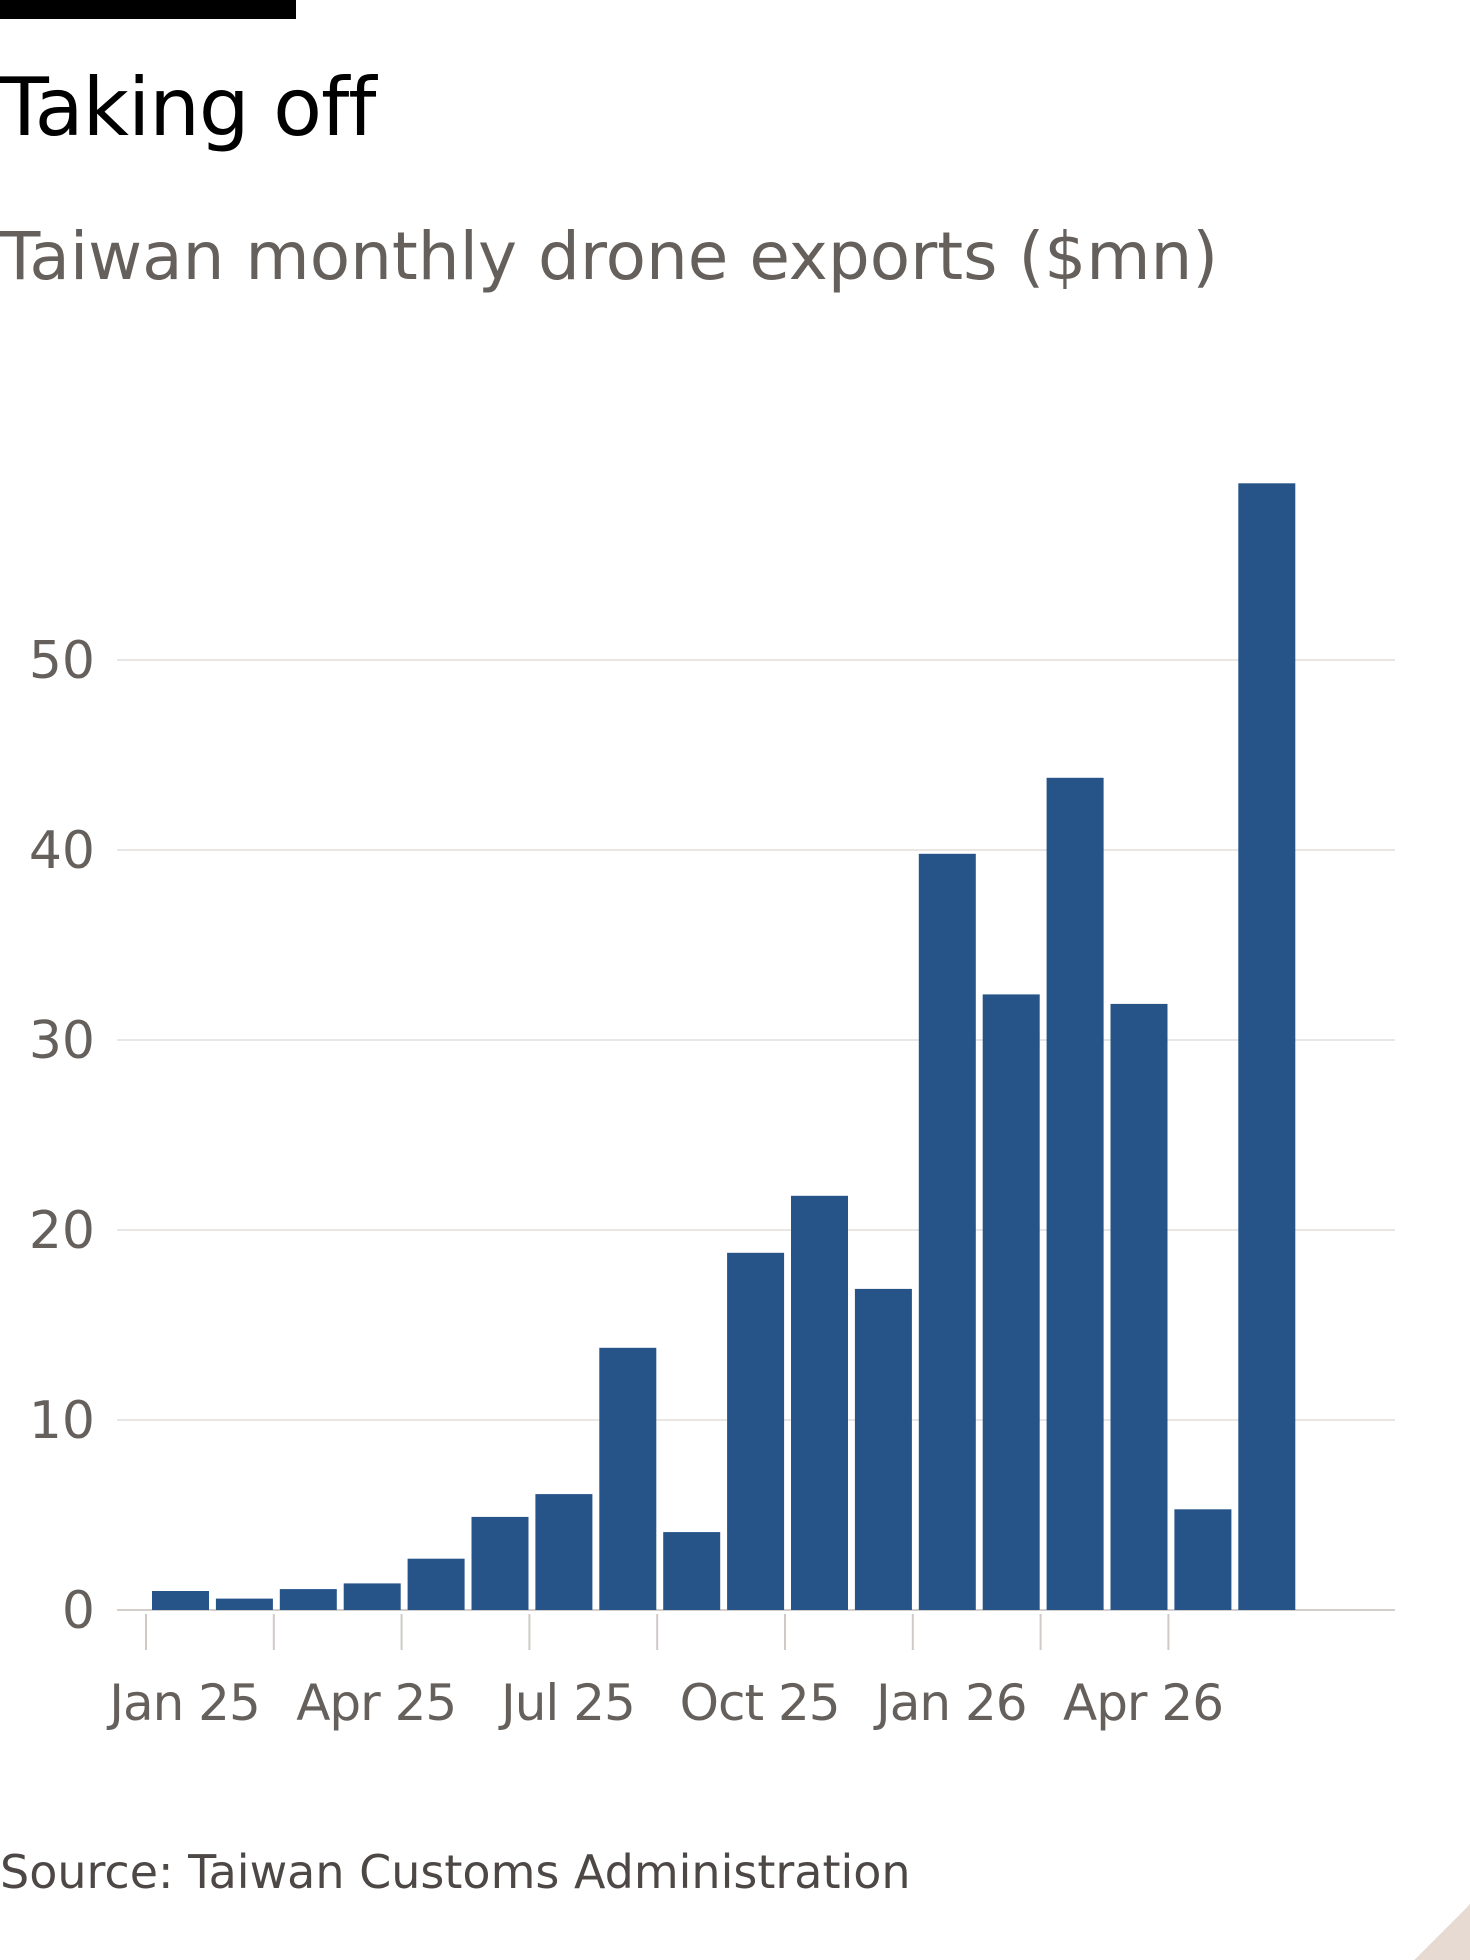 This screenshot has width=1470, height=1960. I want to click on x-tick-label-jan-25: Jan 25, so click(183, 1703).